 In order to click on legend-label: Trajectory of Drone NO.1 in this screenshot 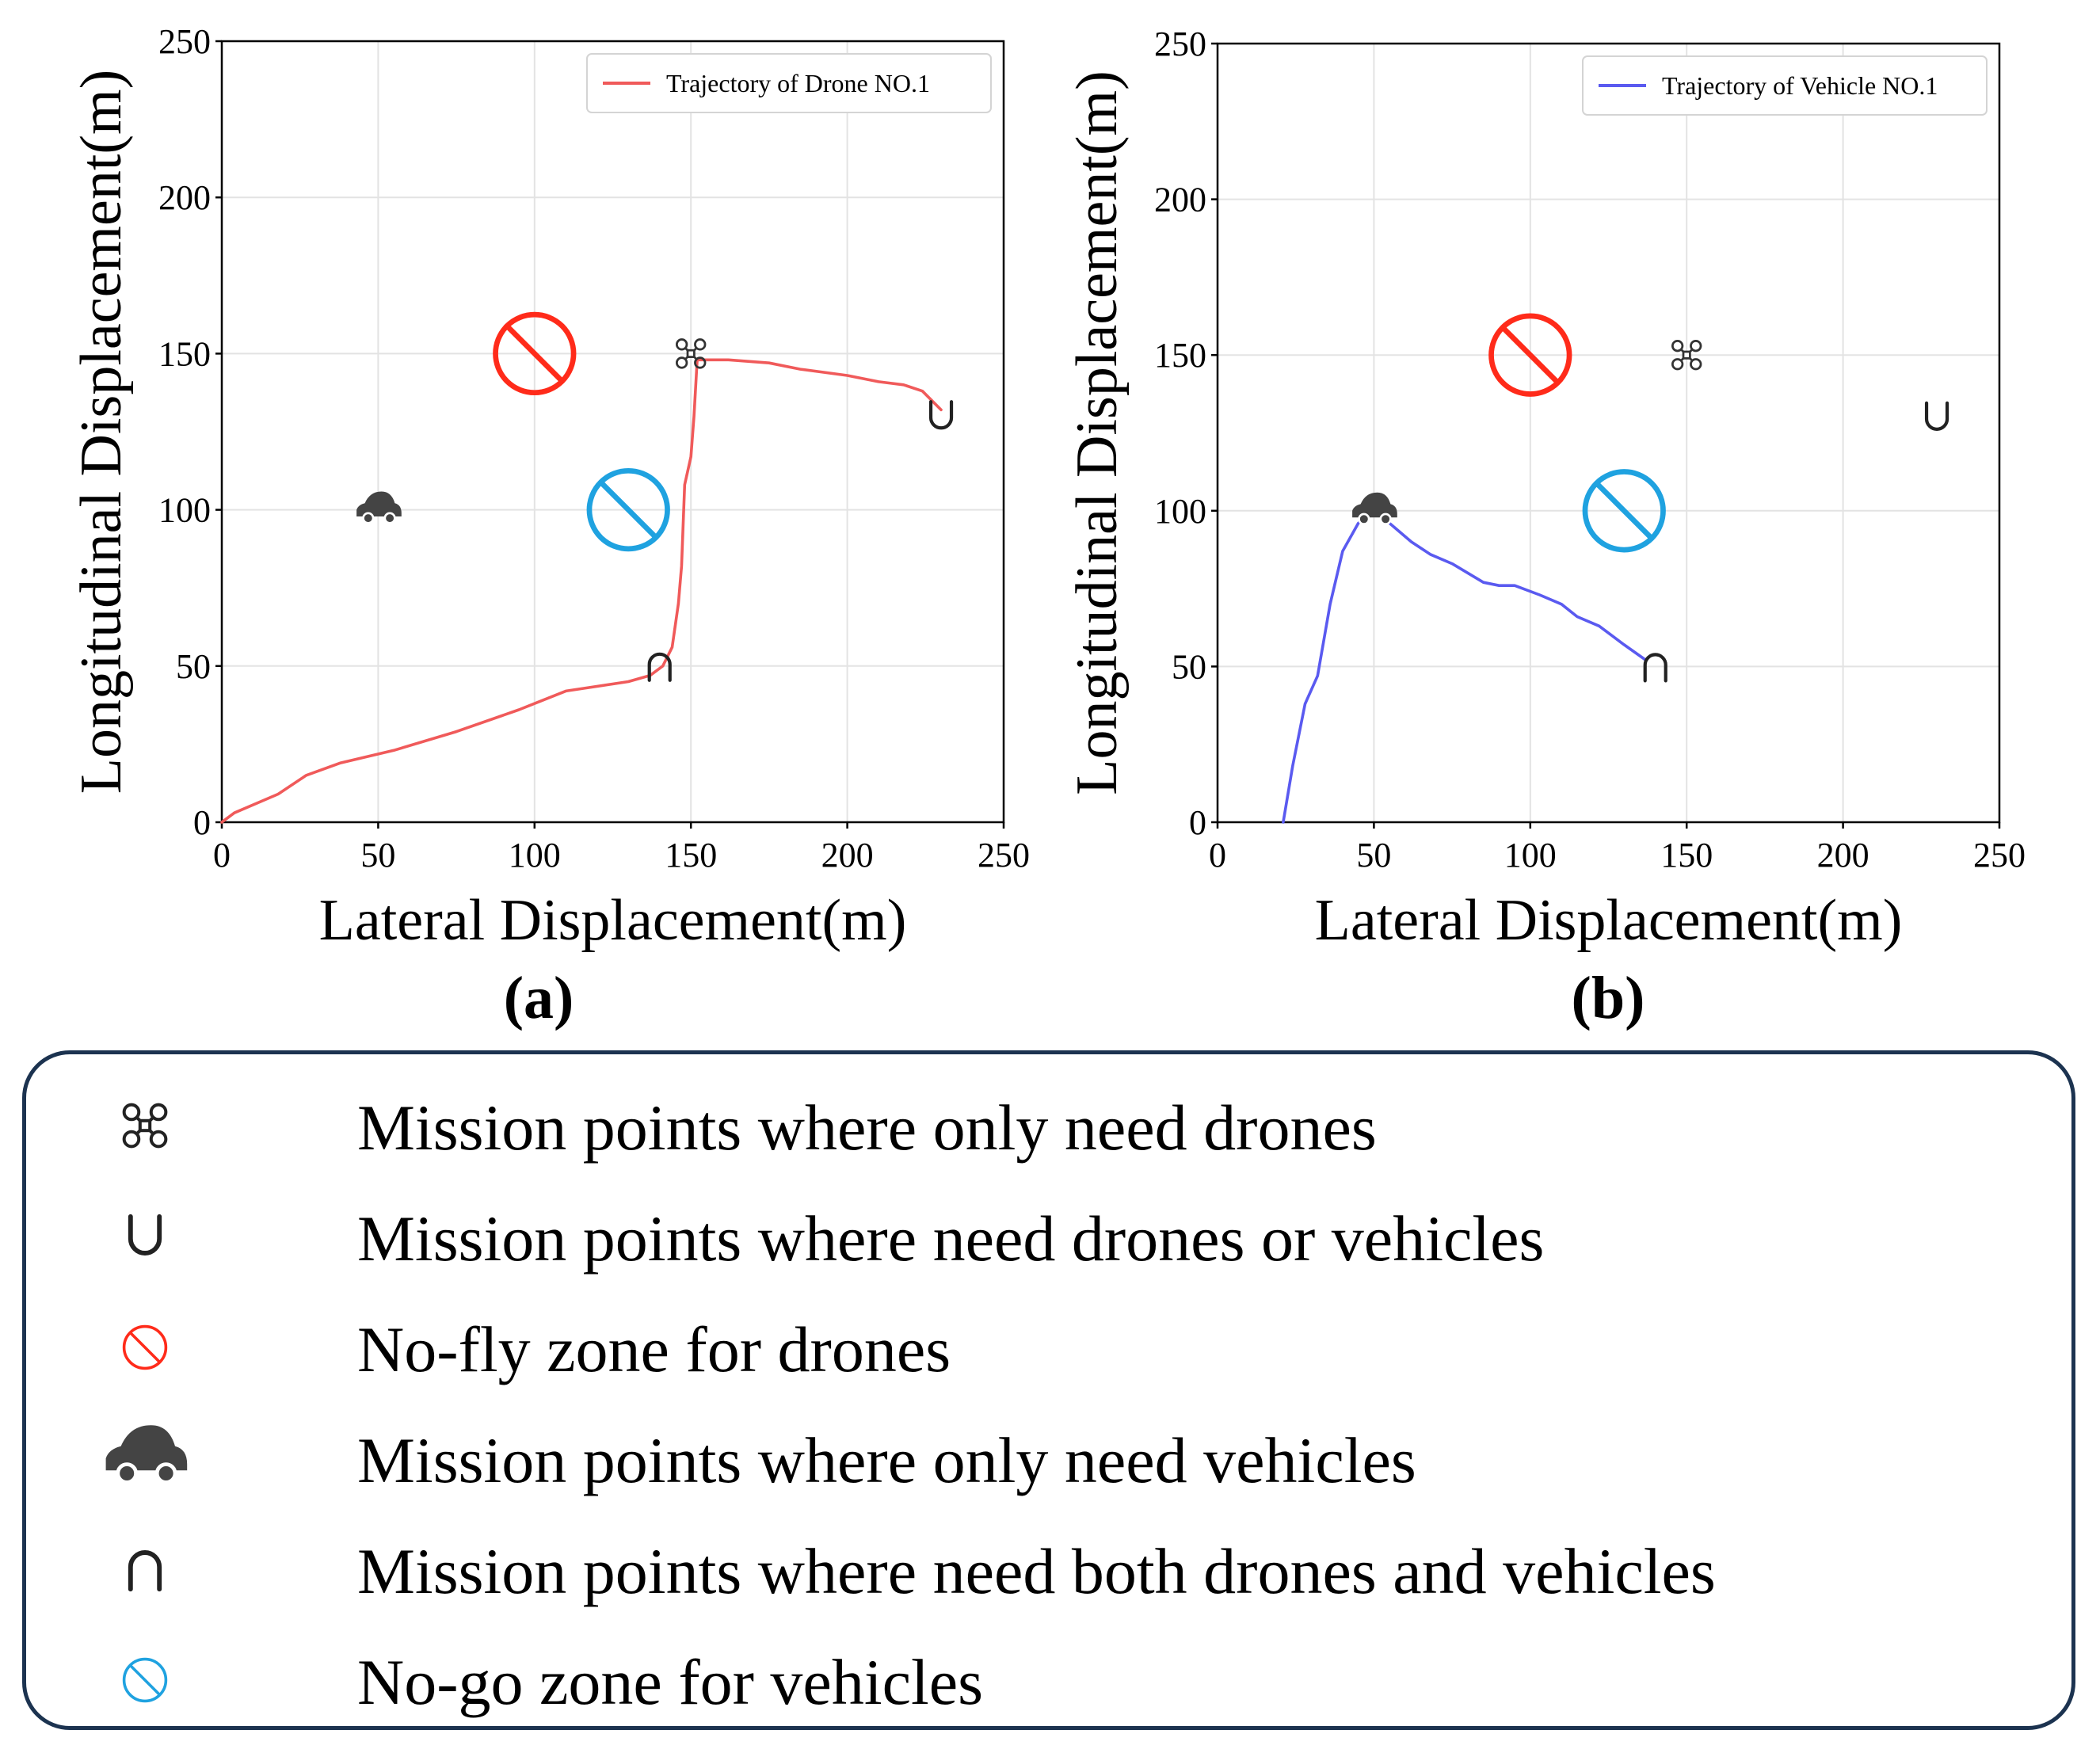, I will do `click(798, 83)`.